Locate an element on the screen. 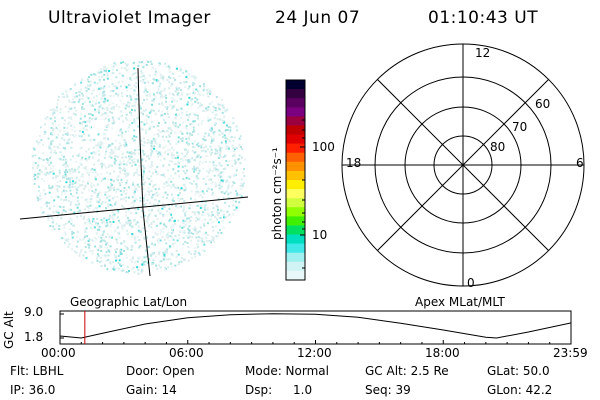 The width and height of the screenshot is (600, 400). color-scale-segment is located at coordinates (295, 203).